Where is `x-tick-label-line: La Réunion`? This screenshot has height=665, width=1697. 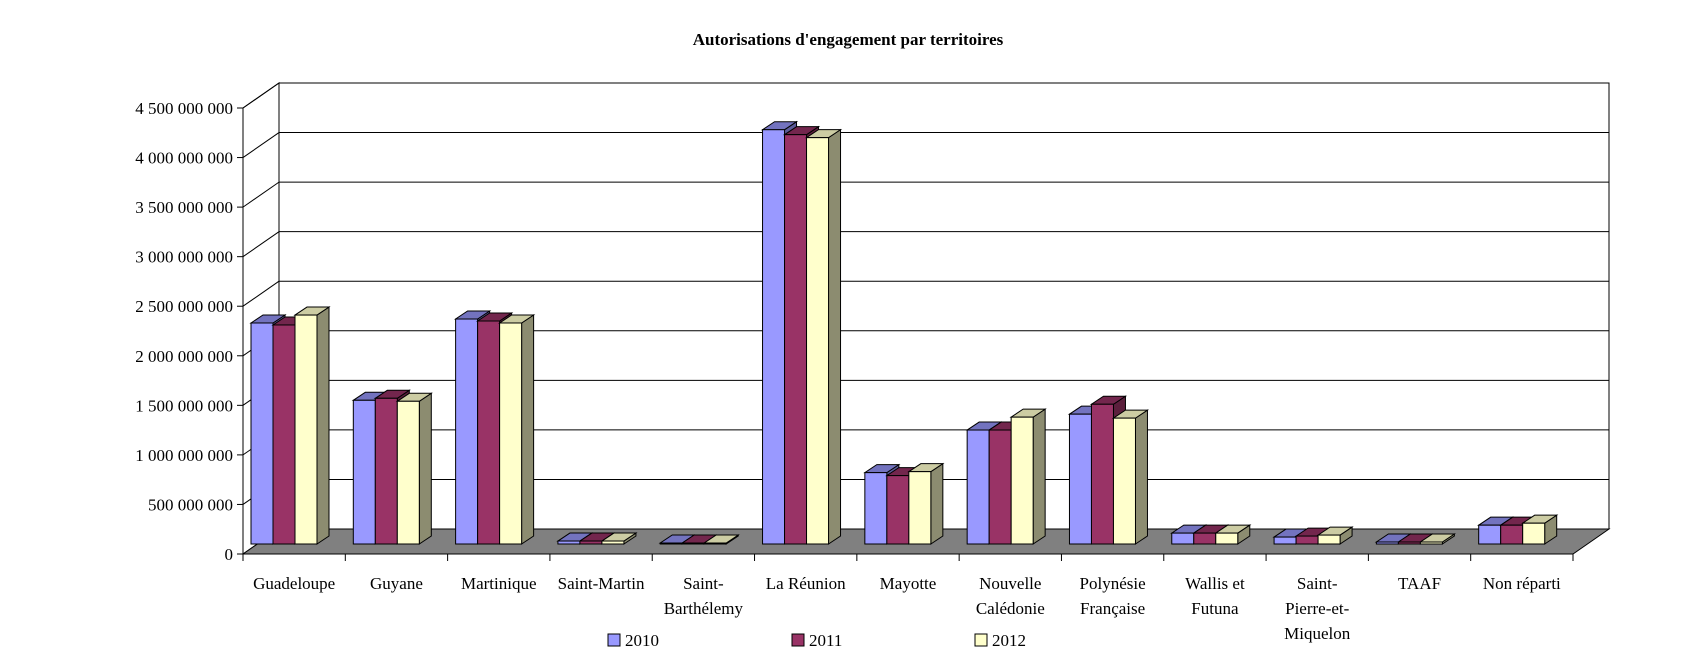 x-tick-label-line: La Réunion is located at coordinates (806, 583).